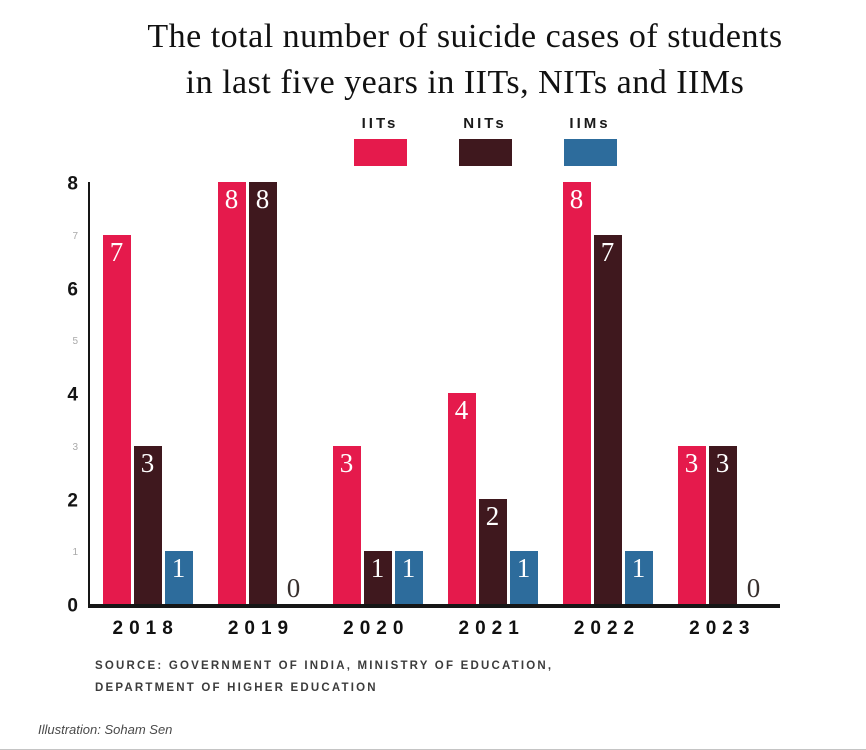 This screenshot has width=866, height=750. I want to click on bar-slot-NITs-2019: 8, so click(262, 393).